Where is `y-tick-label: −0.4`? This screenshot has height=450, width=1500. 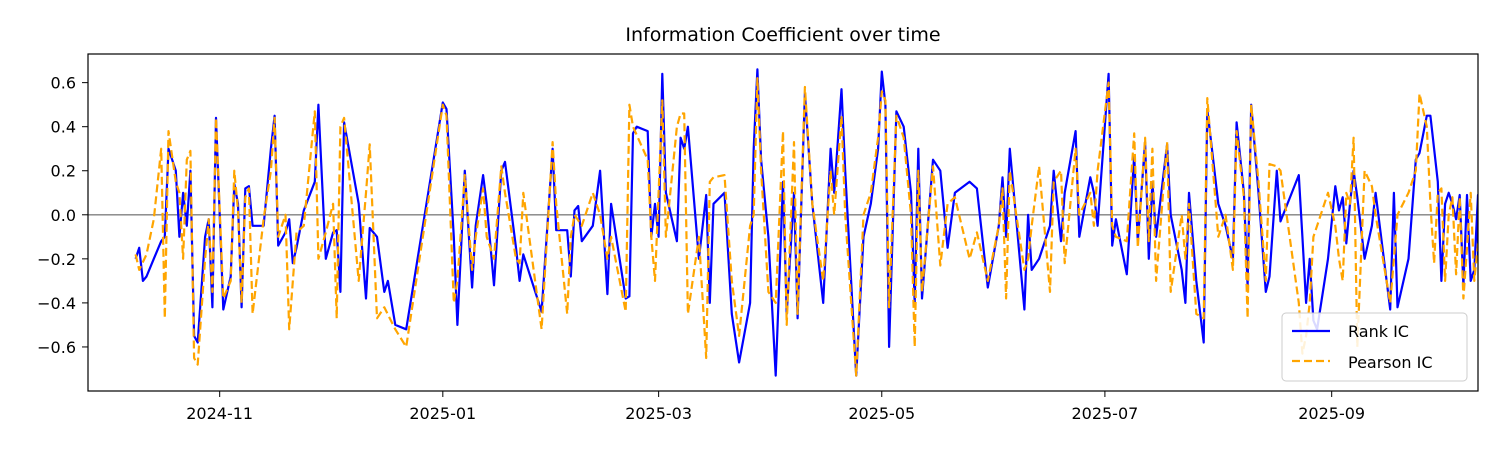
y-tick-label: −0.4 is located at coordinates (56, 303).